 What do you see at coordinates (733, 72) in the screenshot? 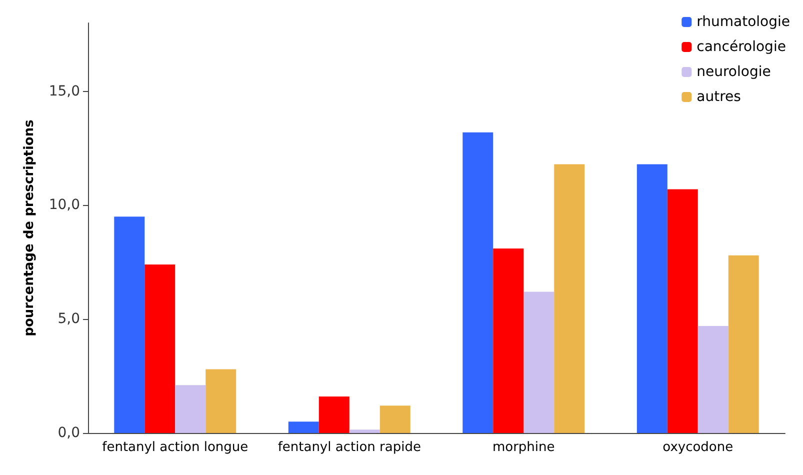
I see `legend-label: neurologie` at bounding box center [733, 72].